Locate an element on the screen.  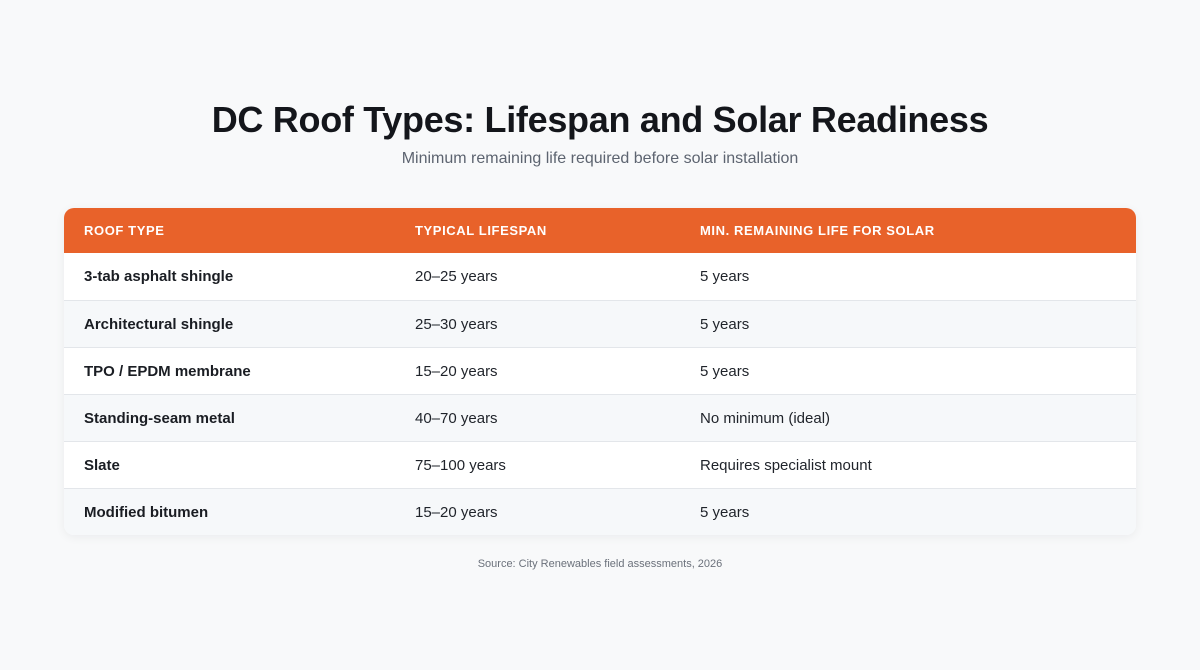
roof-type-cell: 3-tab asphalt shingle is located at coordinates (159, 276).